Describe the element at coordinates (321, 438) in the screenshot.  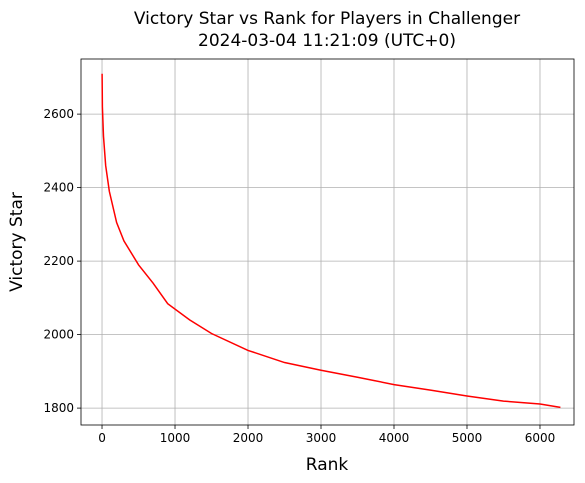
I see `x-tick-label: 3000` at that location.